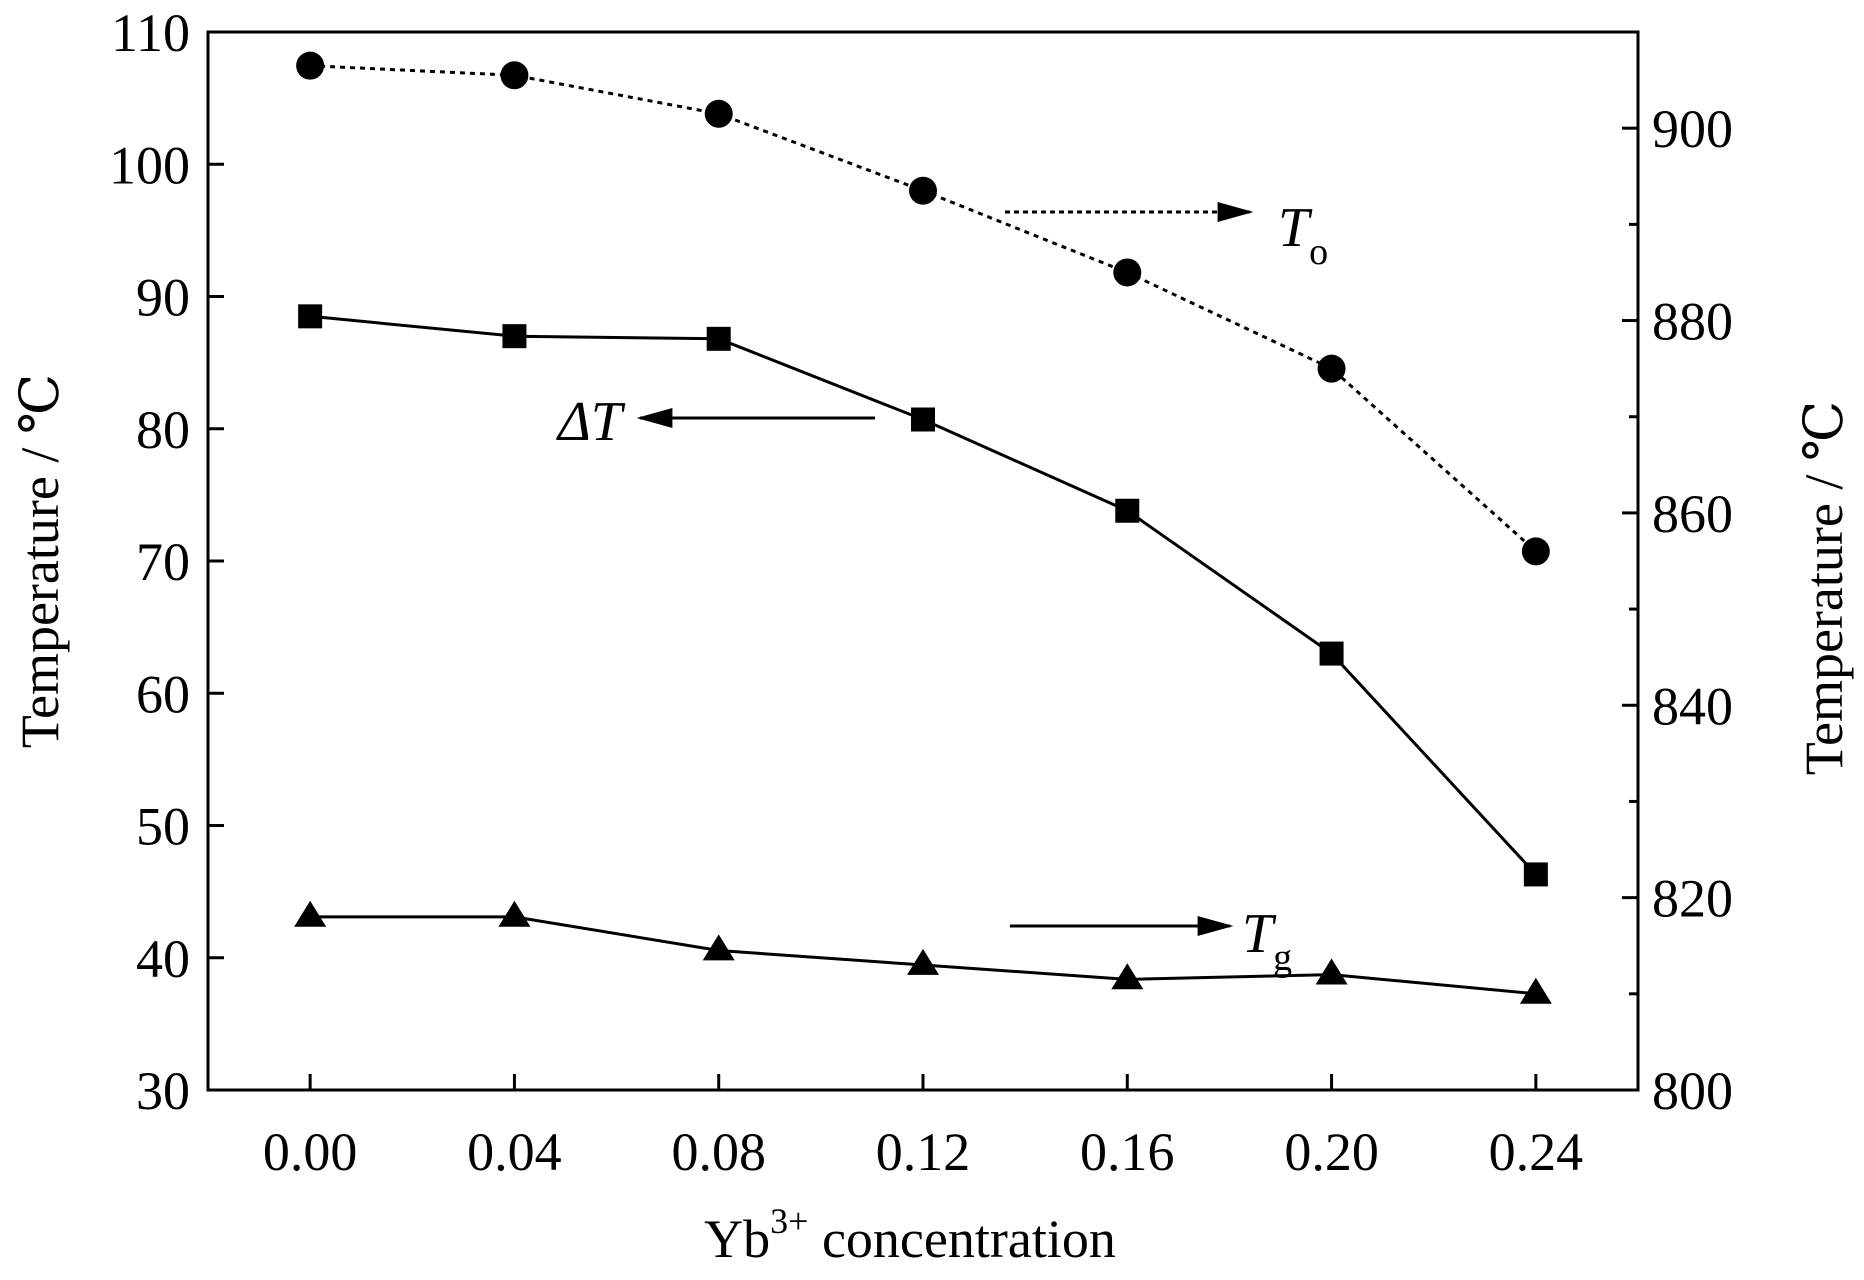 Image resolution: width=1864 pixels, height=1280 pixels. What do you see at coordinates (163, 562) in the screenshot?
I see `y-left-tick-label: 70` at bounding box center [163, 562].